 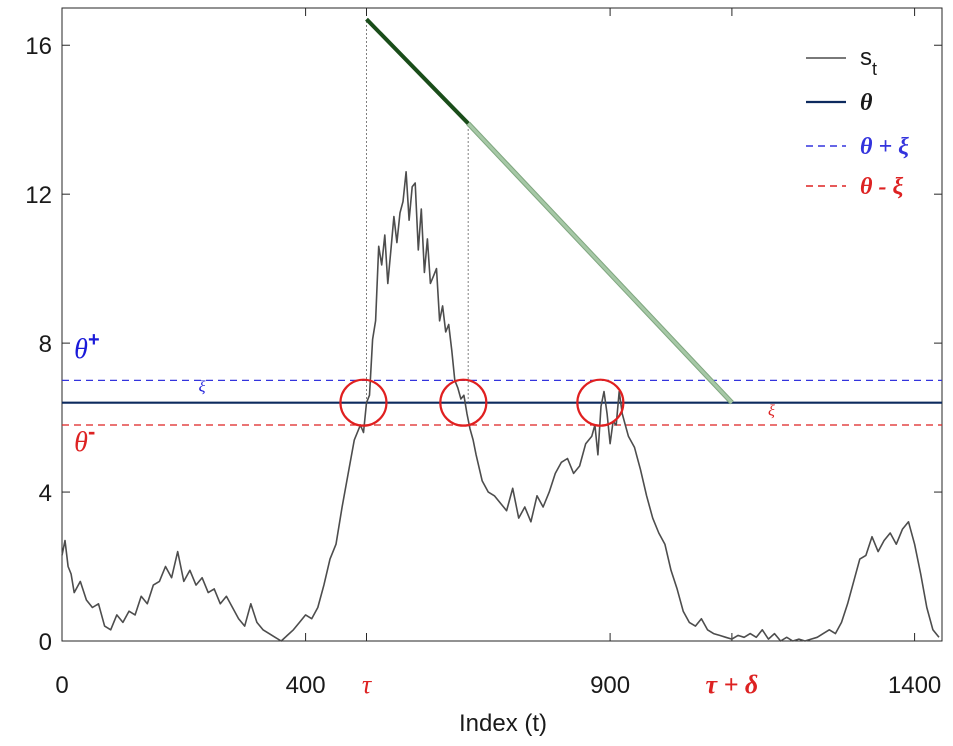 What do you see at coordinates (884, 147) in the screenshot?
I see `legend-label-3: θ + ξ` at bounding box center [884, 147].